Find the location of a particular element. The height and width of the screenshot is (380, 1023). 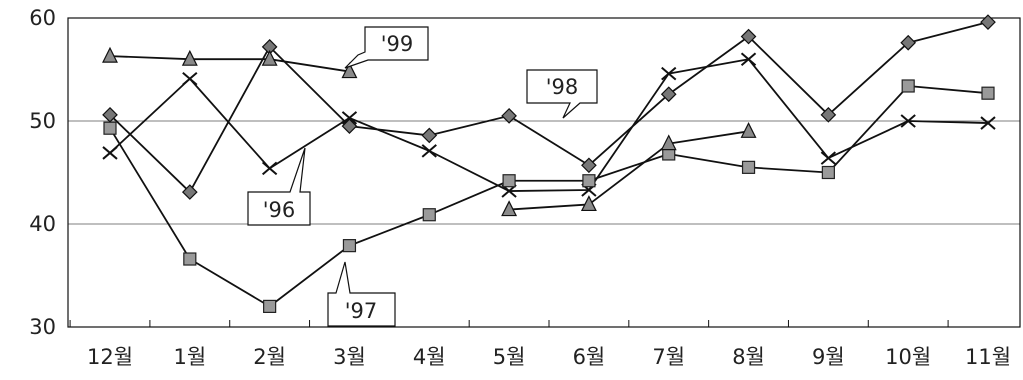

y-tick-label-40: 40 is located at coordinates (42, 224).